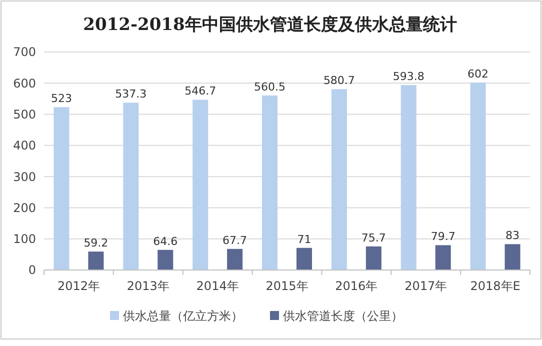  What do you see at coordinates (24, 83) in the screenshot?
I see `y-tick-label: 600` at bounding box center [24, 83].